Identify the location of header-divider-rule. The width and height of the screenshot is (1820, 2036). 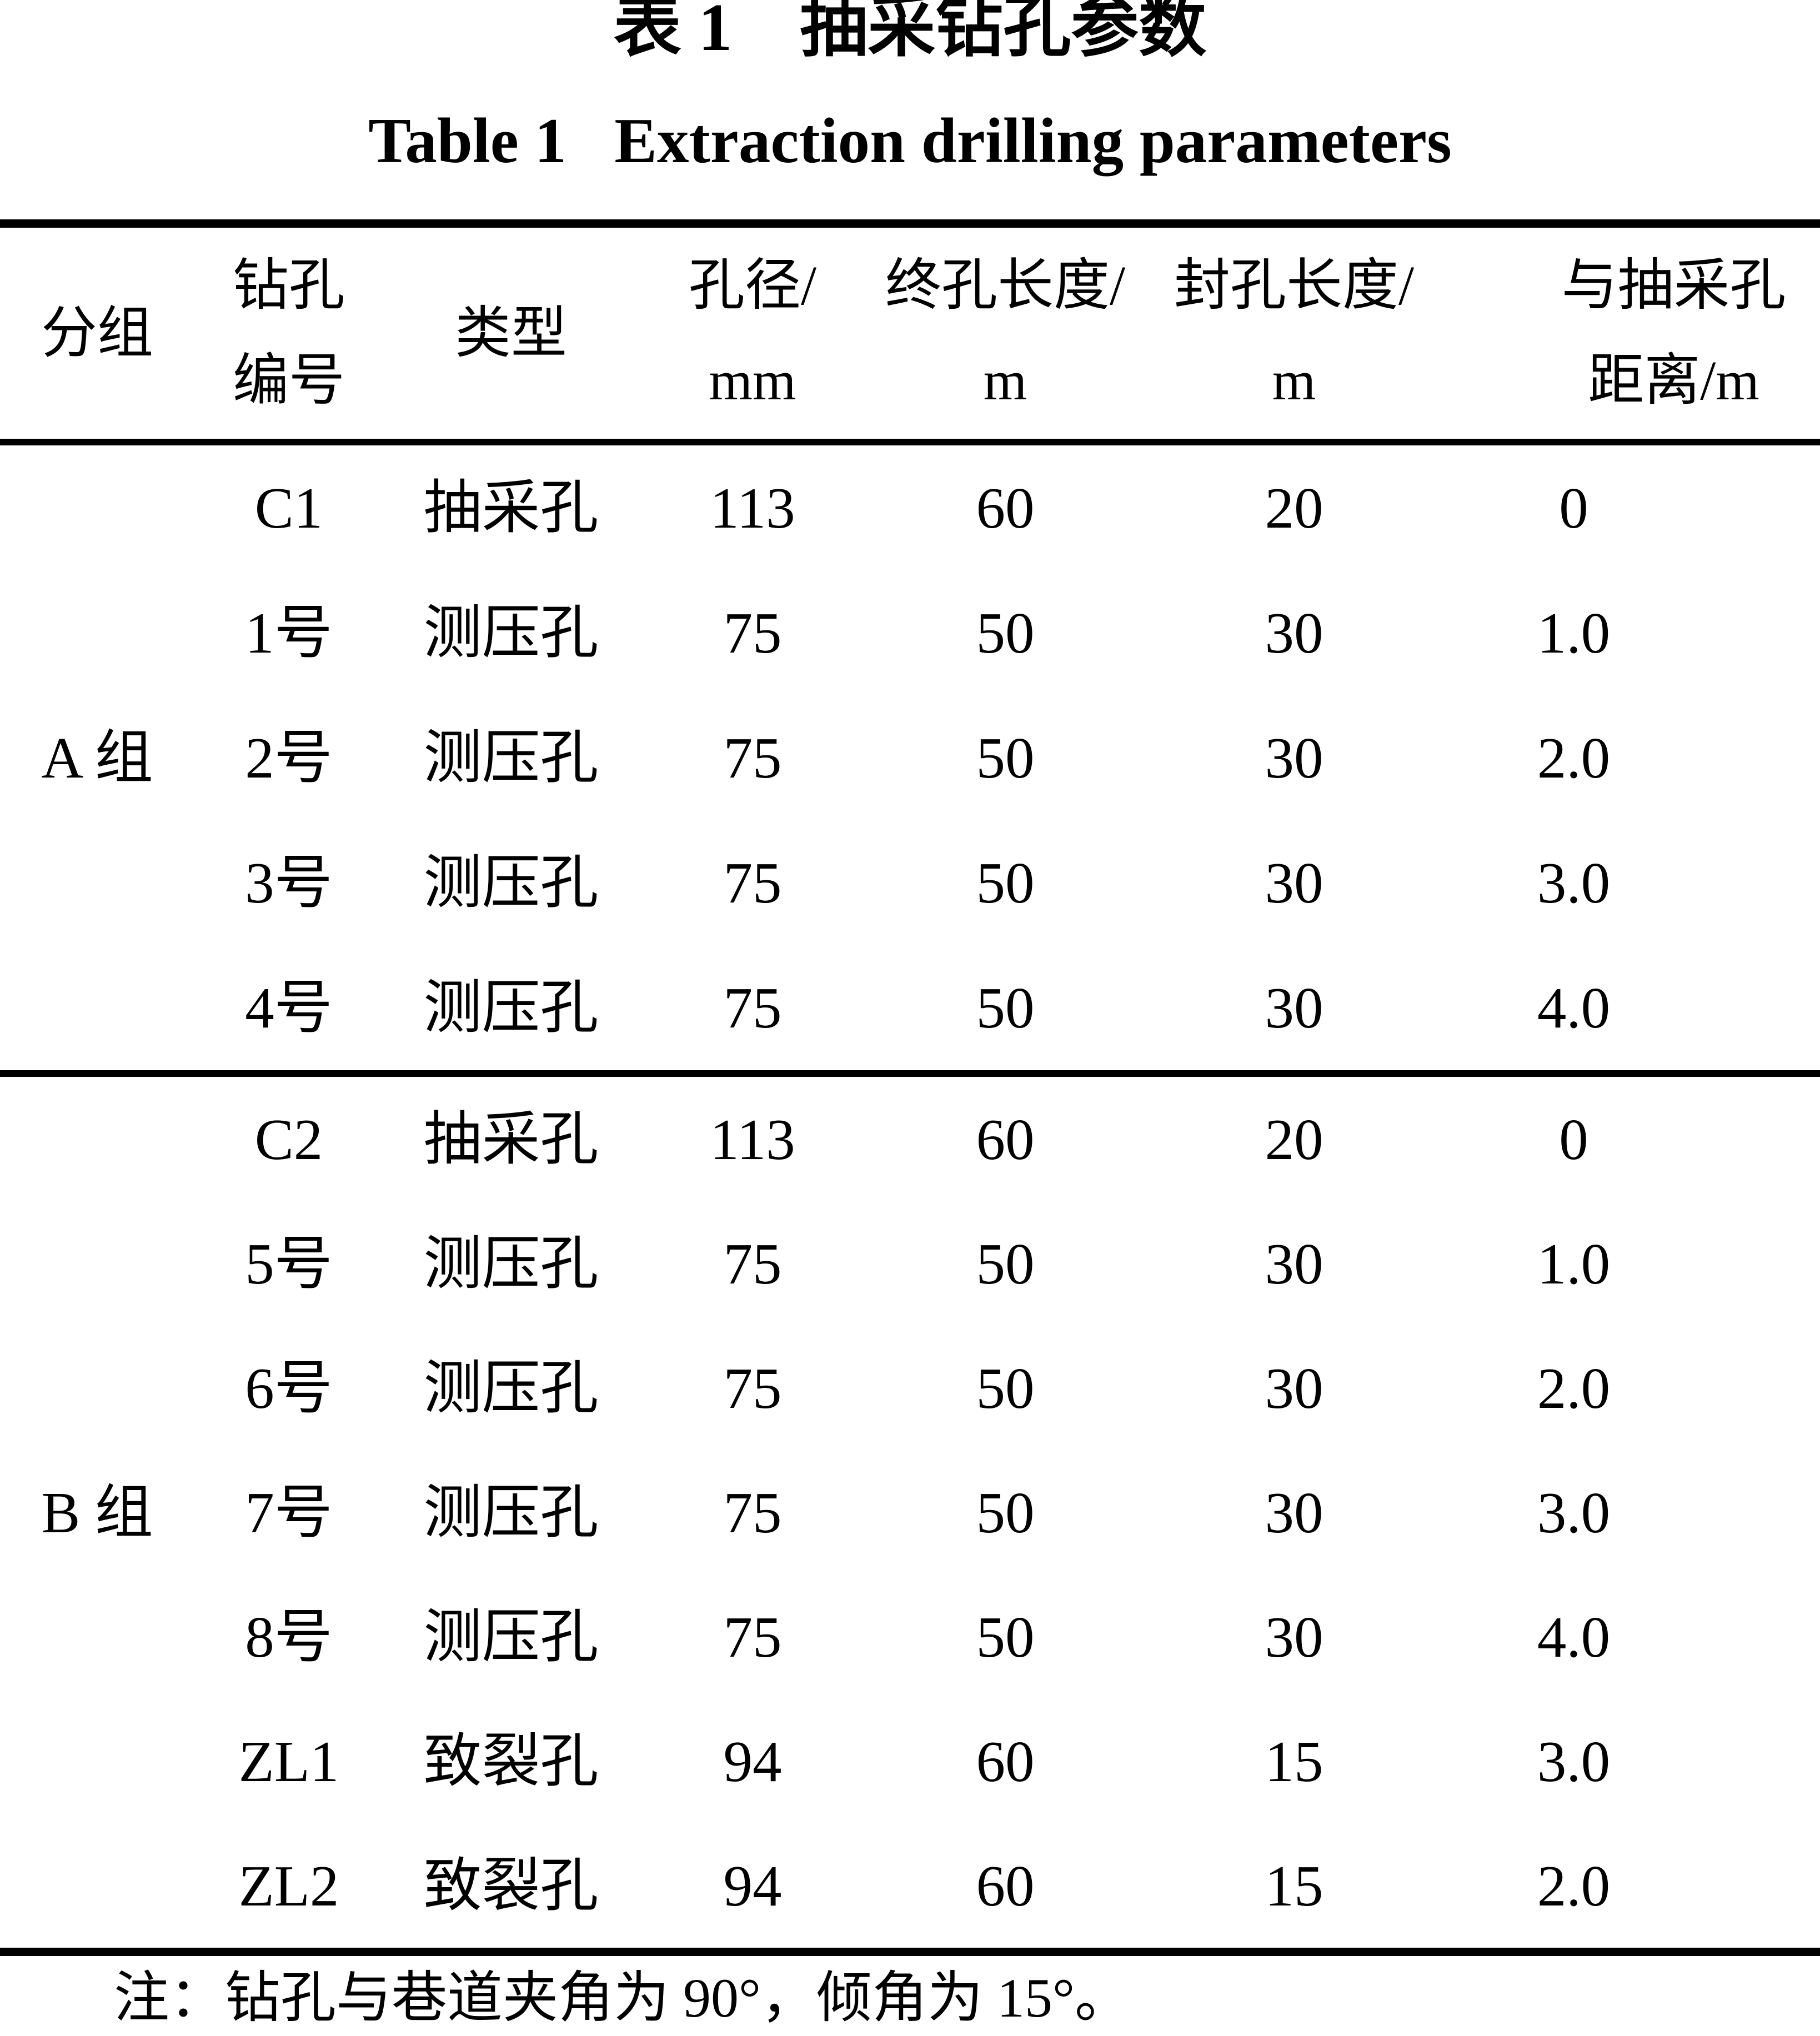
(910, 442).